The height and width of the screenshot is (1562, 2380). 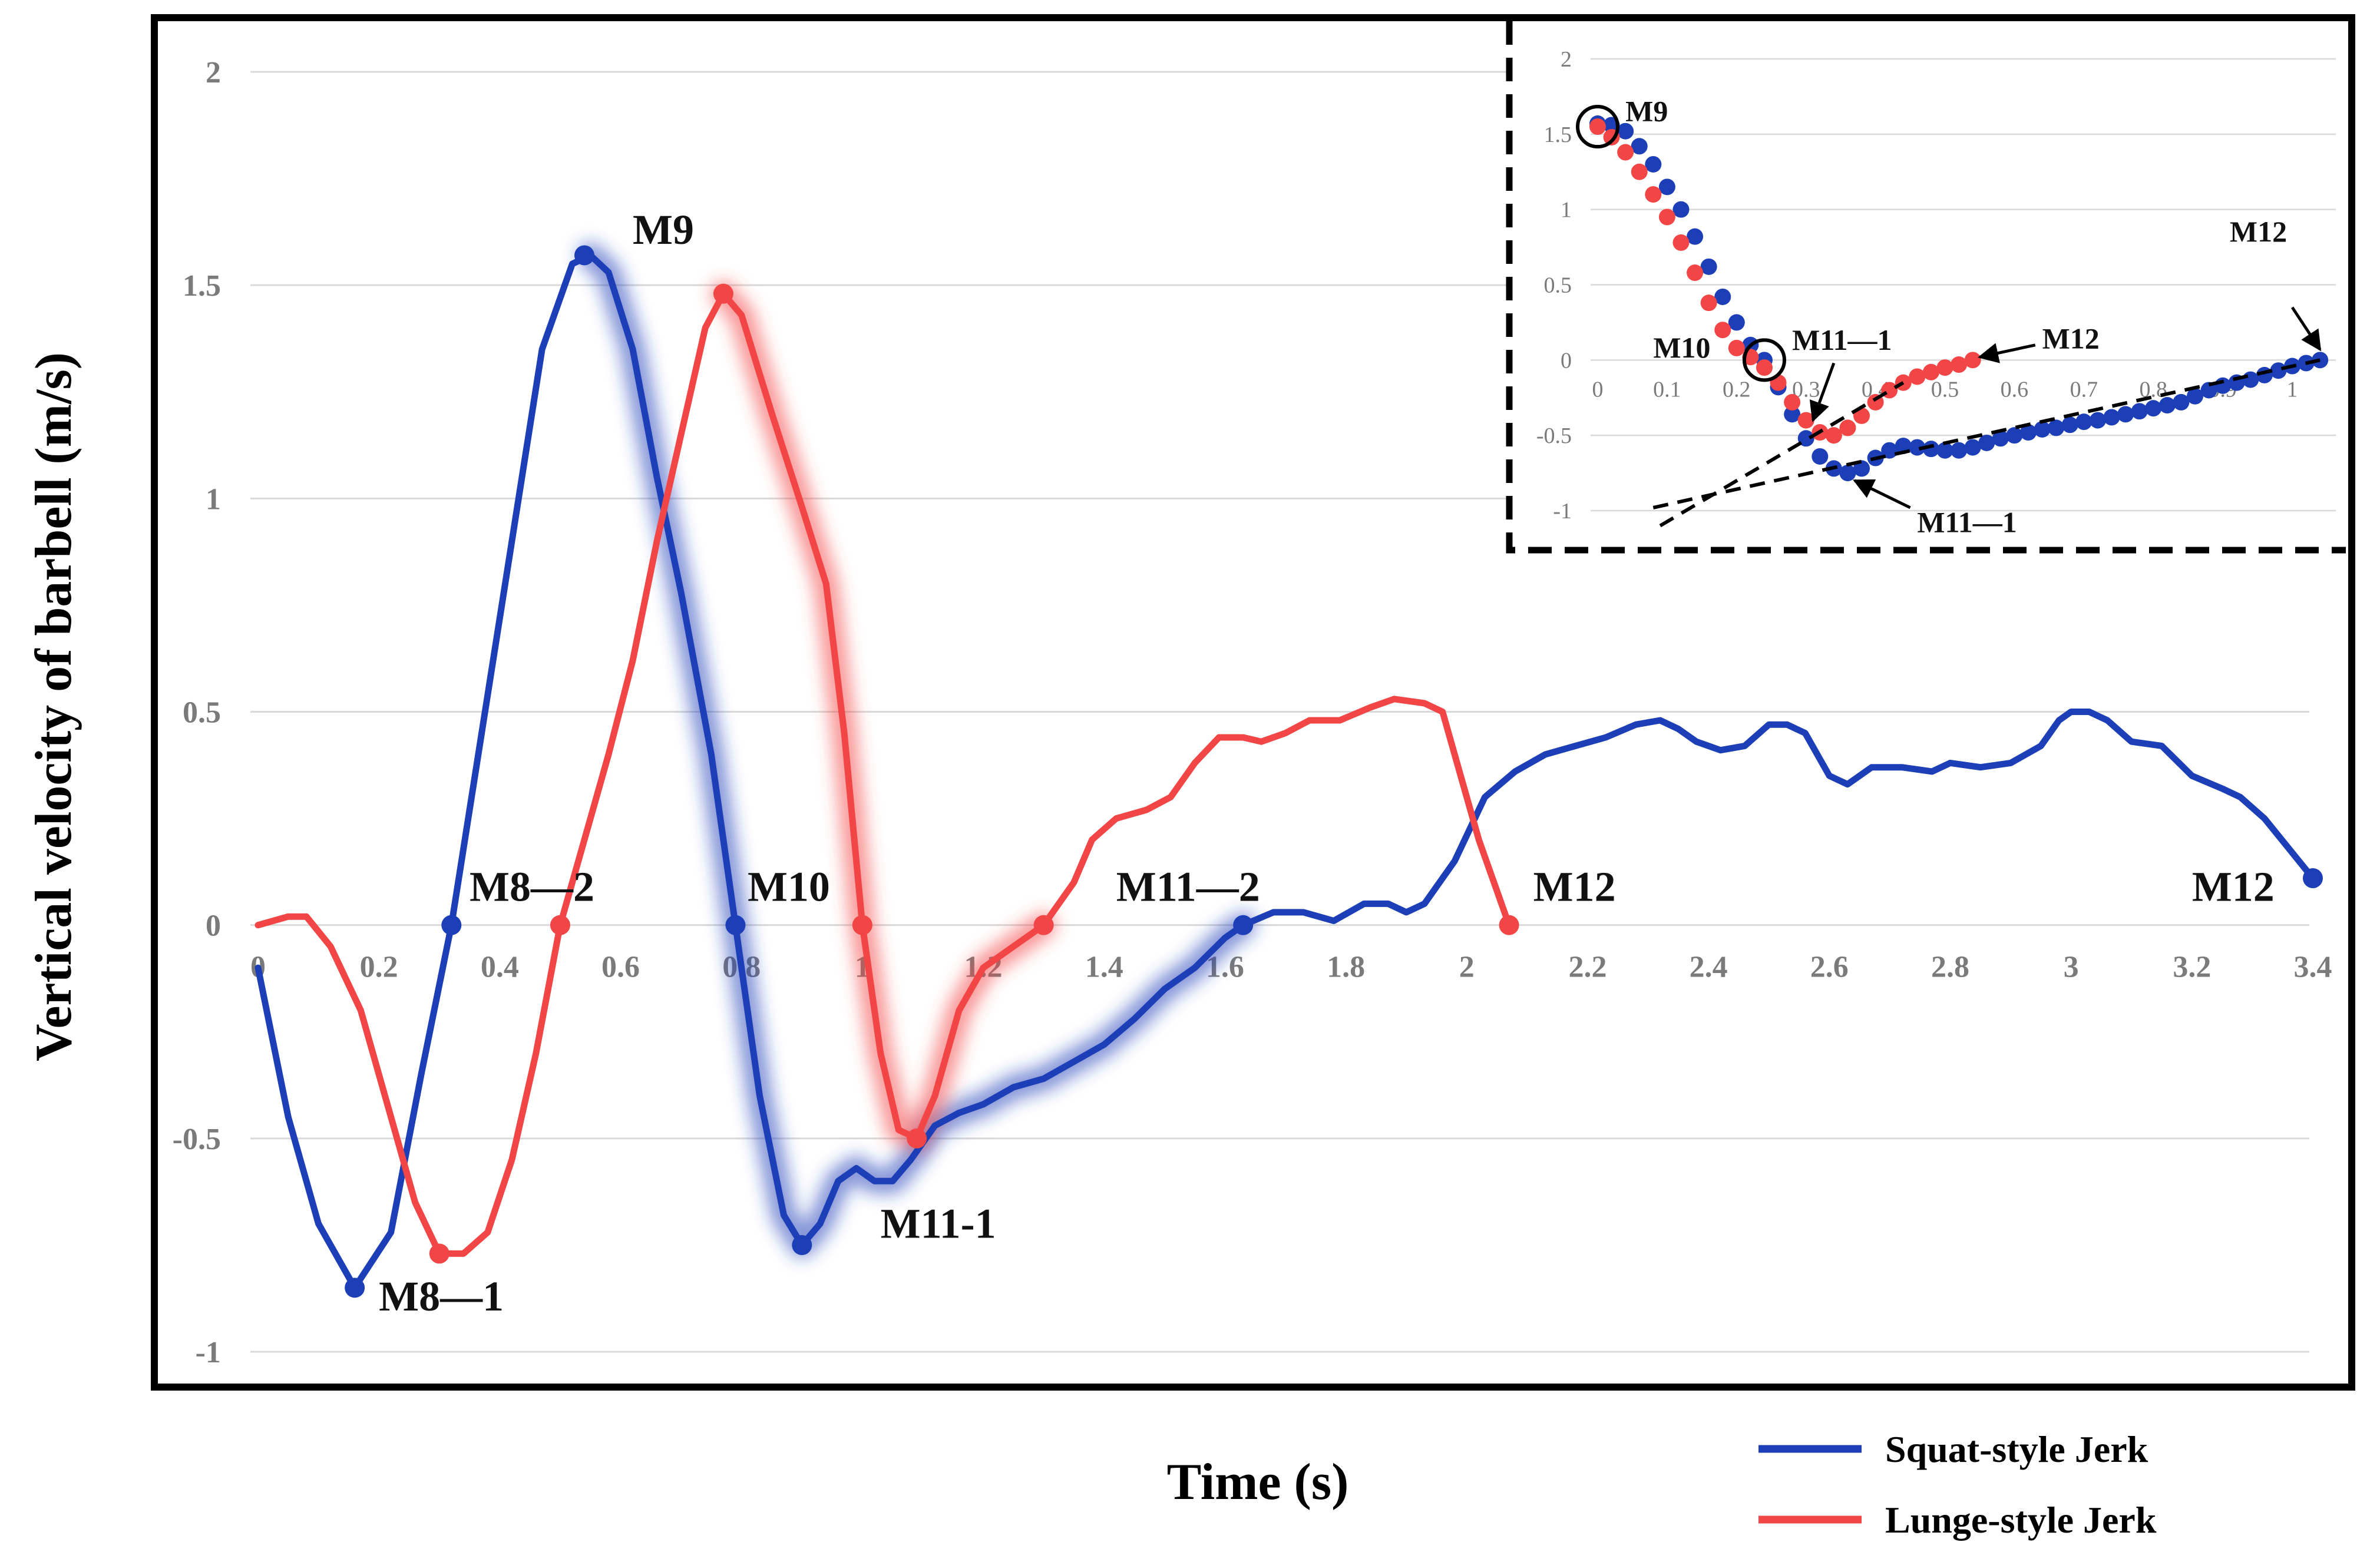 What do you see at coordinates (1667, 389) in the screenshot?
I see `inset-x-tick-label: 0.1` at bounding box center [1667, 389].